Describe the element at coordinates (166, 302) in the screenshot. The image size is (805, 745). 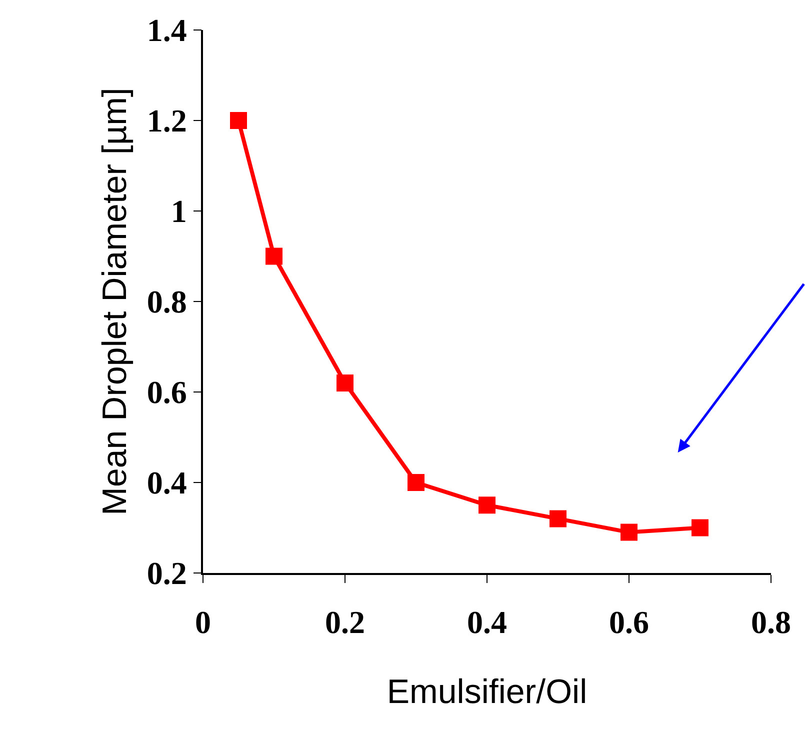
I see `y-tick-label: 0.8` at that location.